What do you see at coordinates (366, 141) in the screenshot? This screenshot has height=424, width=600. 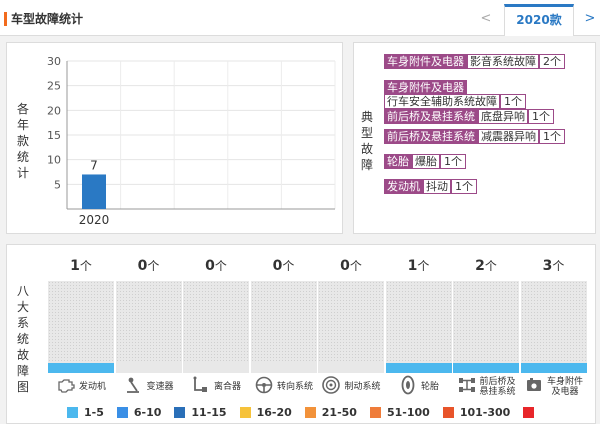 I see `typical-faults-label: 典型故障` at bounding box center [366, 141].